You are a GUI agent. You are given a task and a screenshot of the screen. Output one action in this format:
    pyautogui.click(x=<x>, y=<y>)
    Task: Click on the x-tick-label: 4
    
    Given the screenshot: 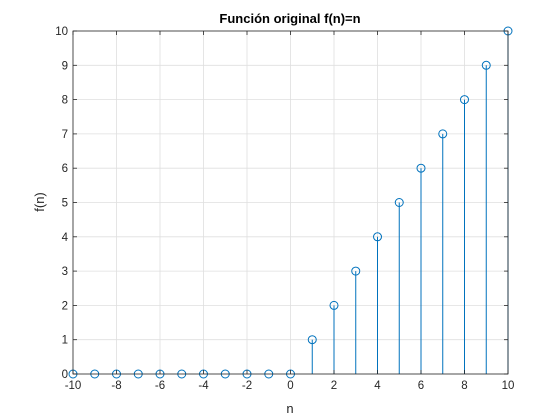 What is the action you would take?
    pyautogui.click(x=377, y=386)
    